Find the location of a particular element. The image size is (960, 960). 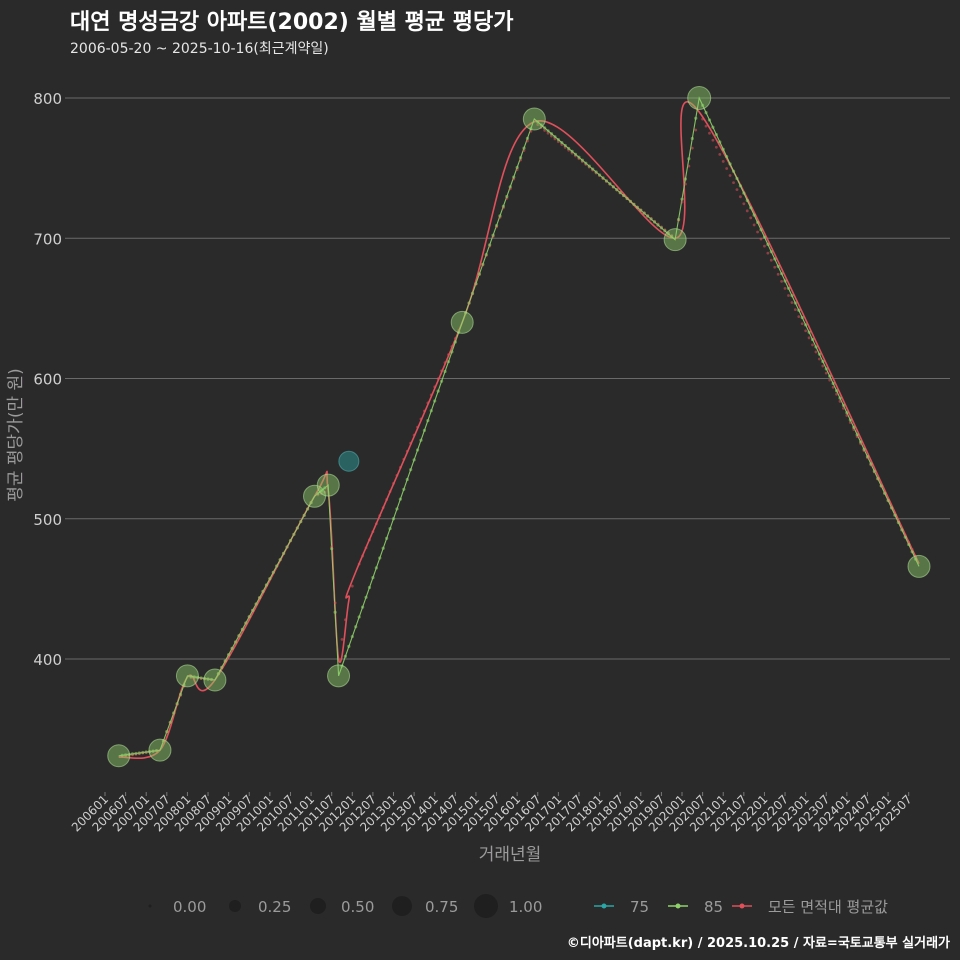

legend-key-dot is located at coordinates (678, 906).